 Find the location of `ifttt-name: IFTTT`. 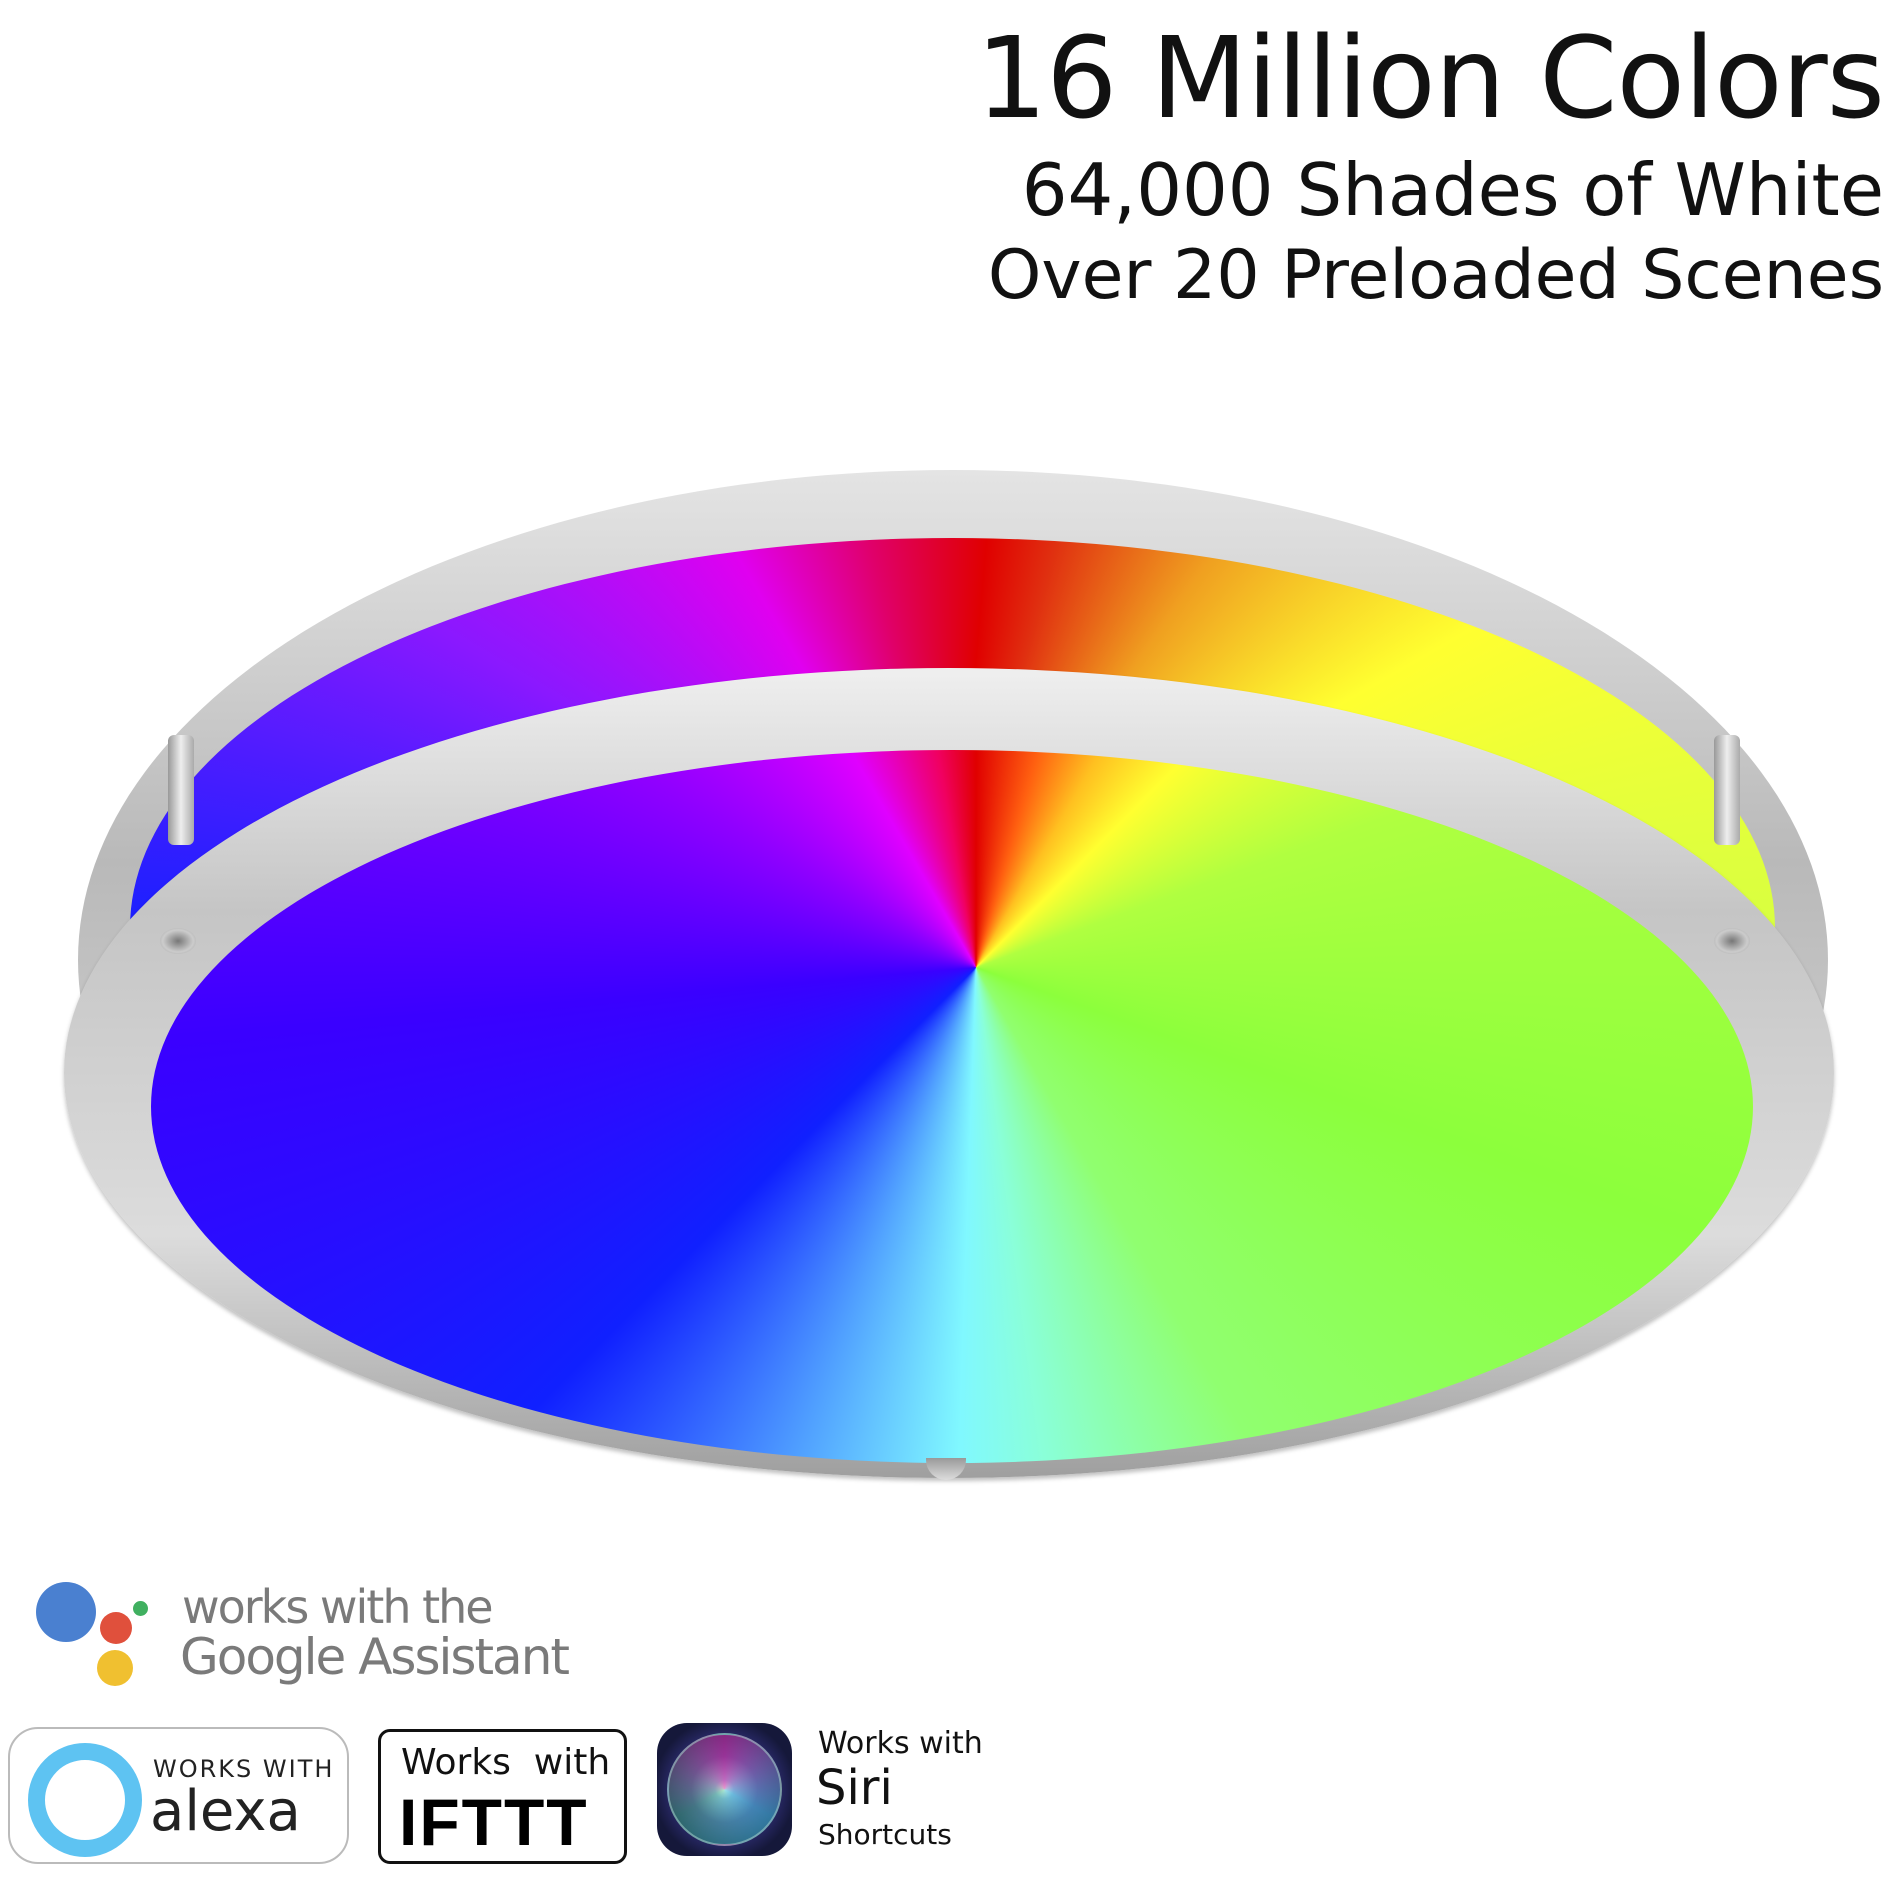

ifttt-name: IFTTT is located at coordinates (494, 1822).